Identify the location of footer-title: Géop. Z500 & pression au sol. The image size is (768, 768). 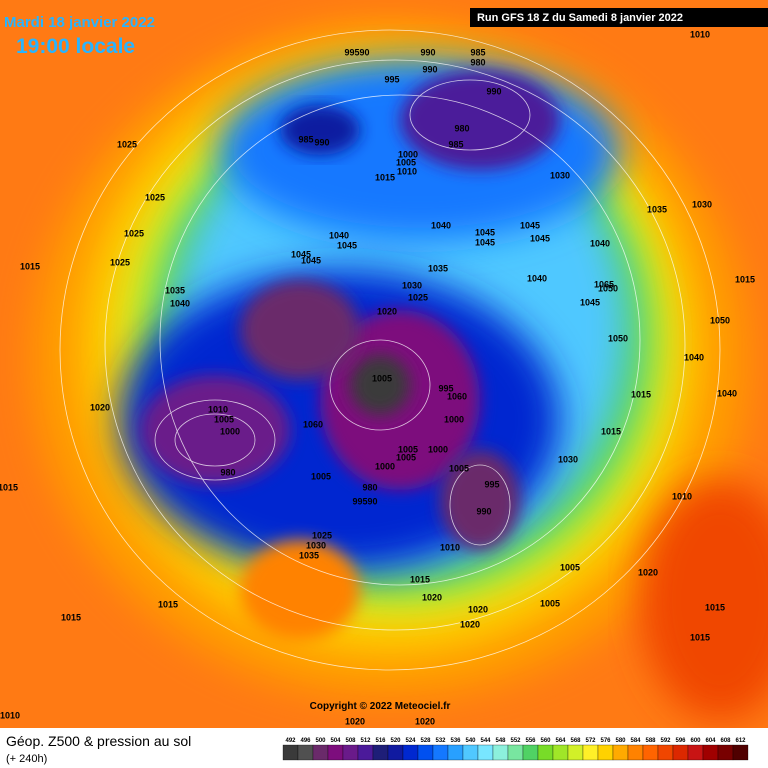
(98, 741).